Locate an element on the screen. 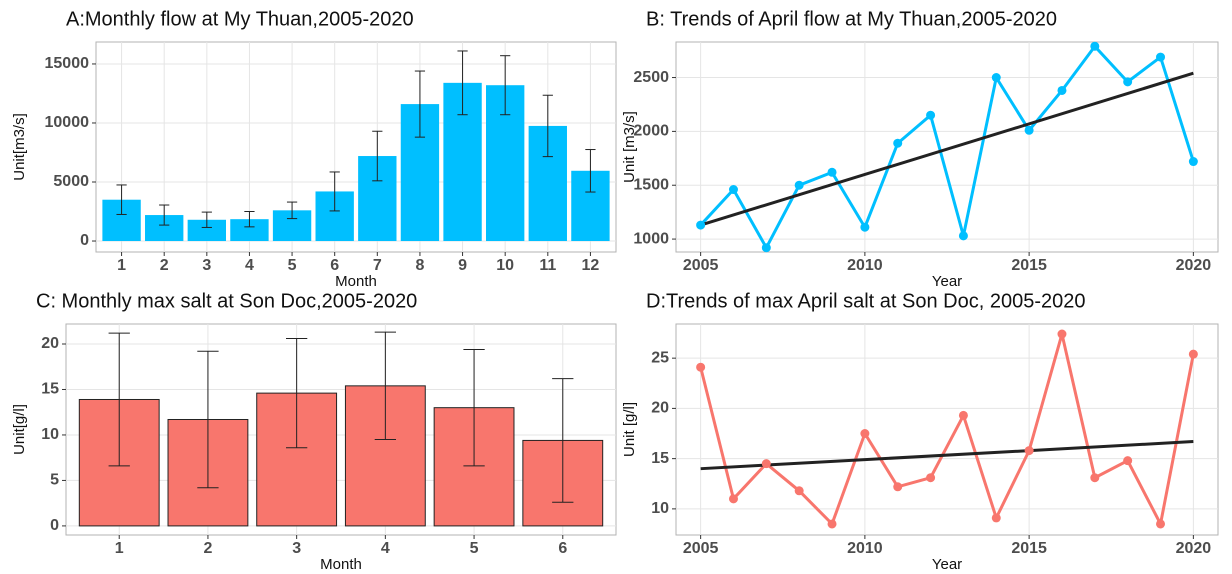  y-tick-label: 1000 is located at coordinates (651, 238).